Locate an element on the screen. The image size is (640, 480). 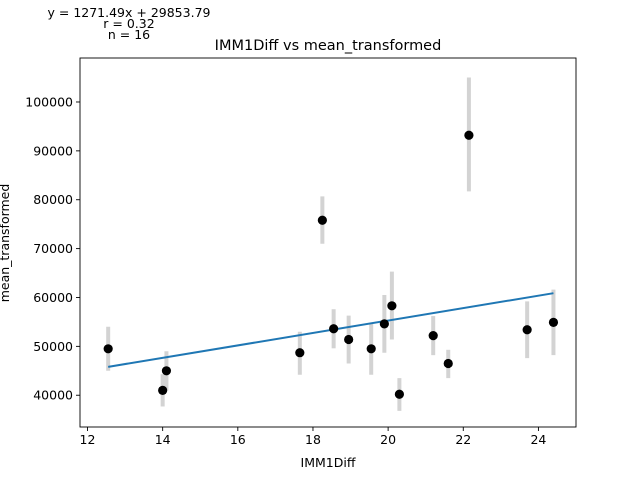
x-axis-ticks: 12 14 16 18 20 22 24 is located at coordinates (313, 437).